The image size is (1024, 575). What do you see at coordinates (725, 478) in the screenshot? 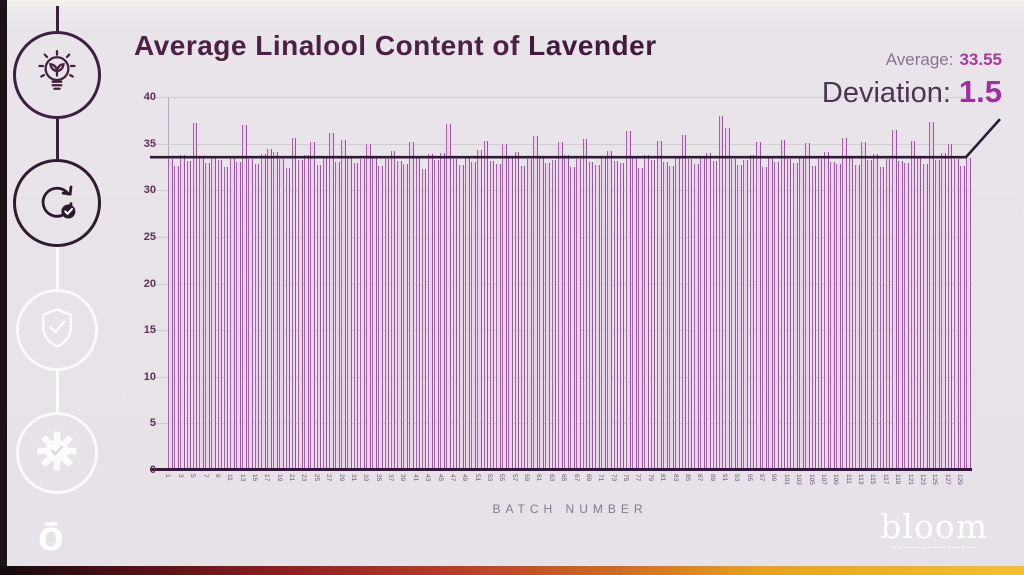
I see `x-tick-label: 91` at bounding box center [725, 478].